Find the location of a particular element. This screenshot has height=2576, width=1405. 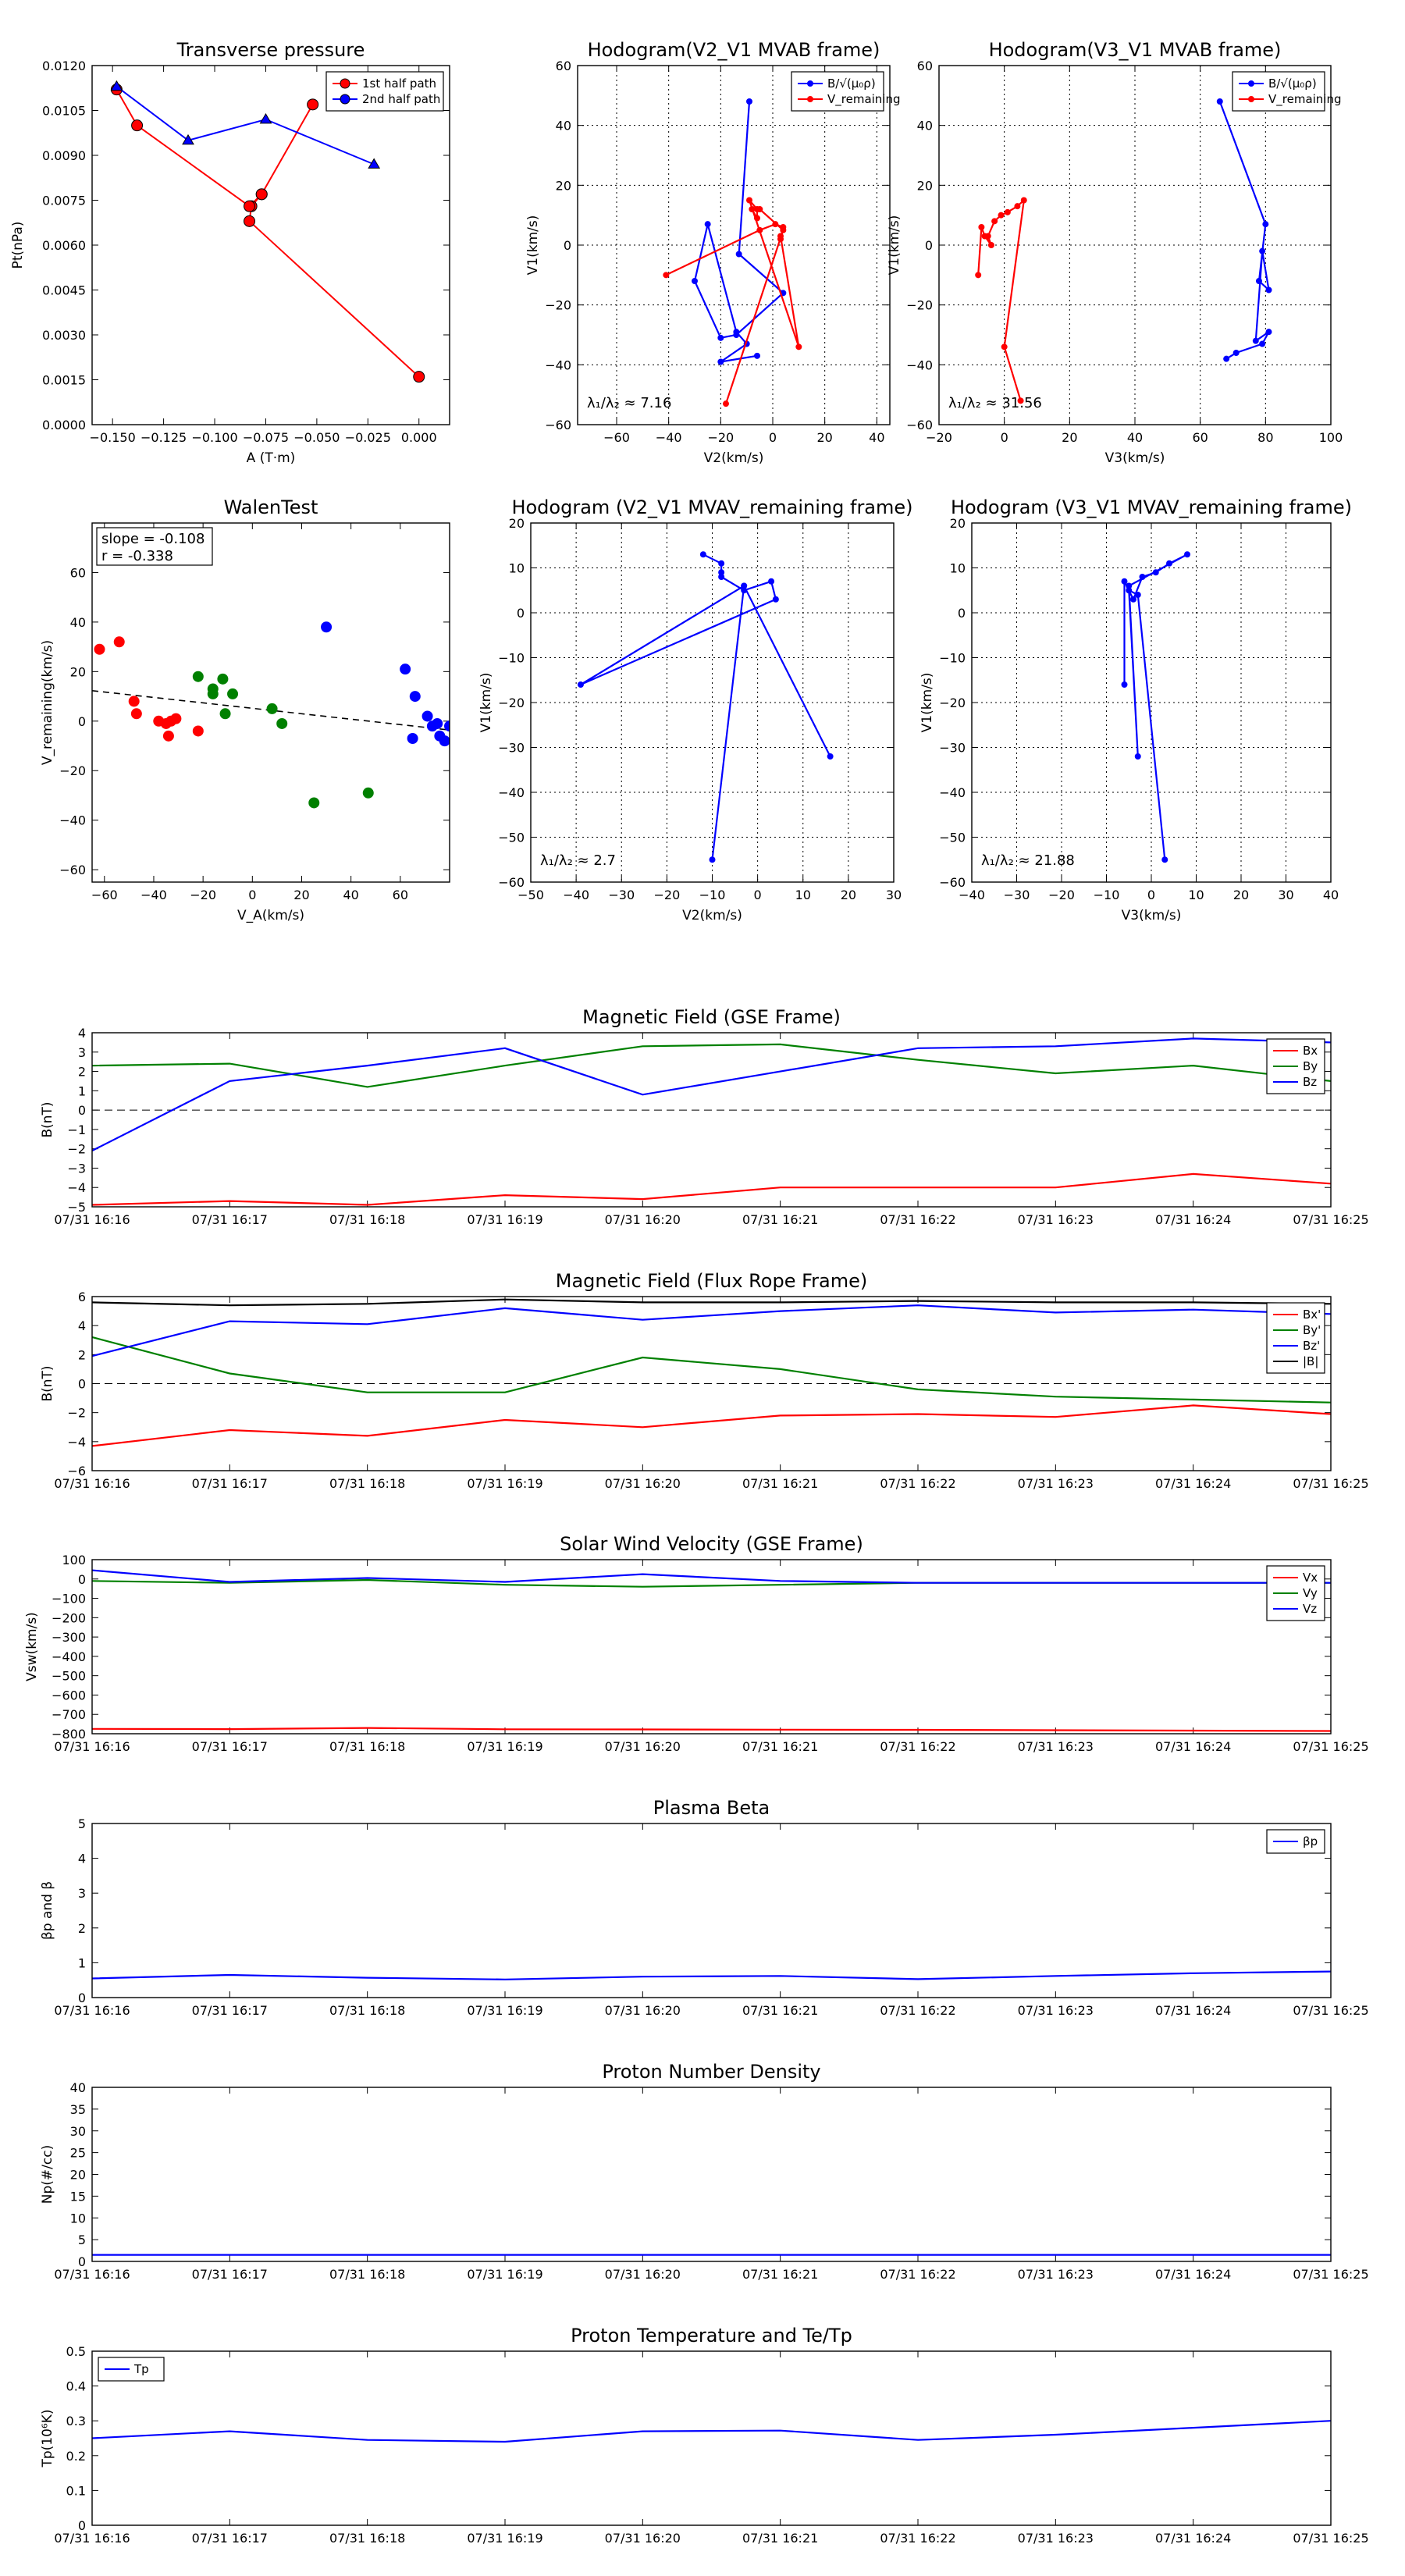

legend-label: By' is located at coordinates (1312, 1330).